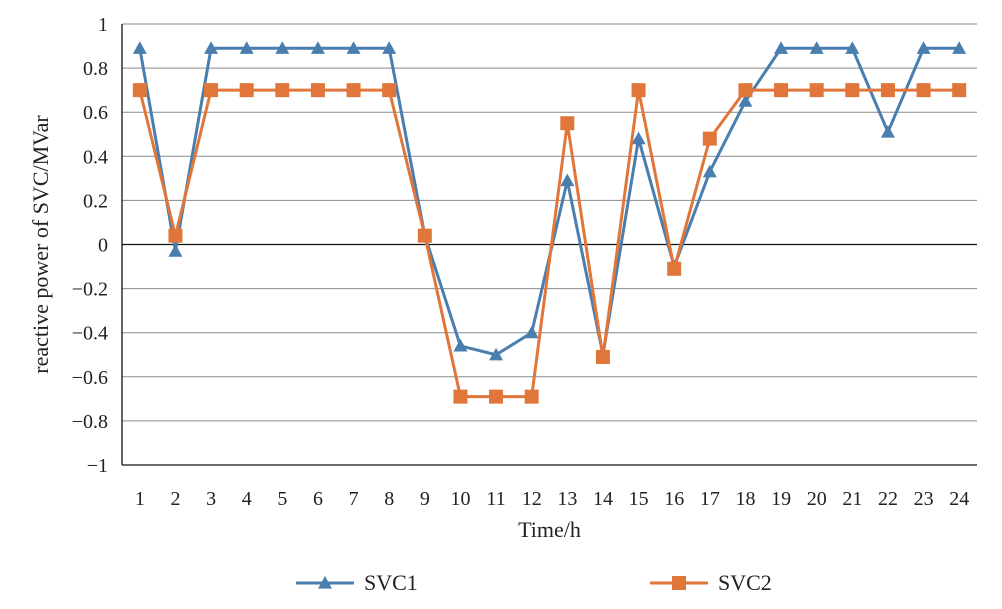 The image size is (1002, 609). Describe the element at coordinates (781, 499) in the screenshot. I see `x-tick-label: 19` at that location.